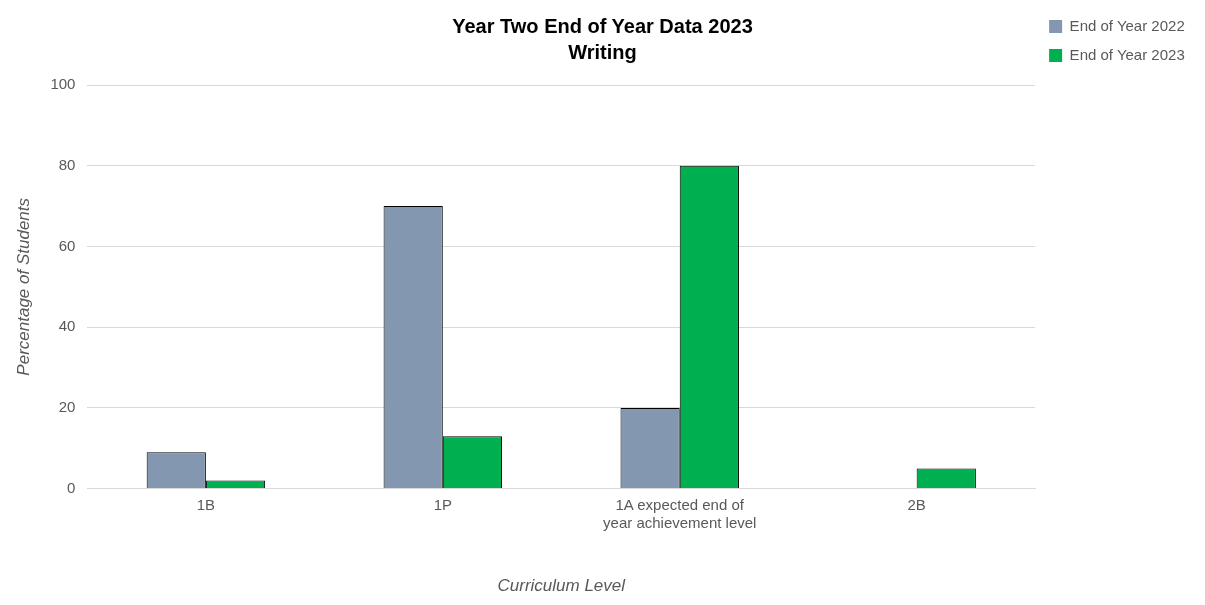 This screenshot has height=605, width=1205. Describe the element at coordinates (67, 326) in the screenshot. I see `y-tick-label: 40` at that location.